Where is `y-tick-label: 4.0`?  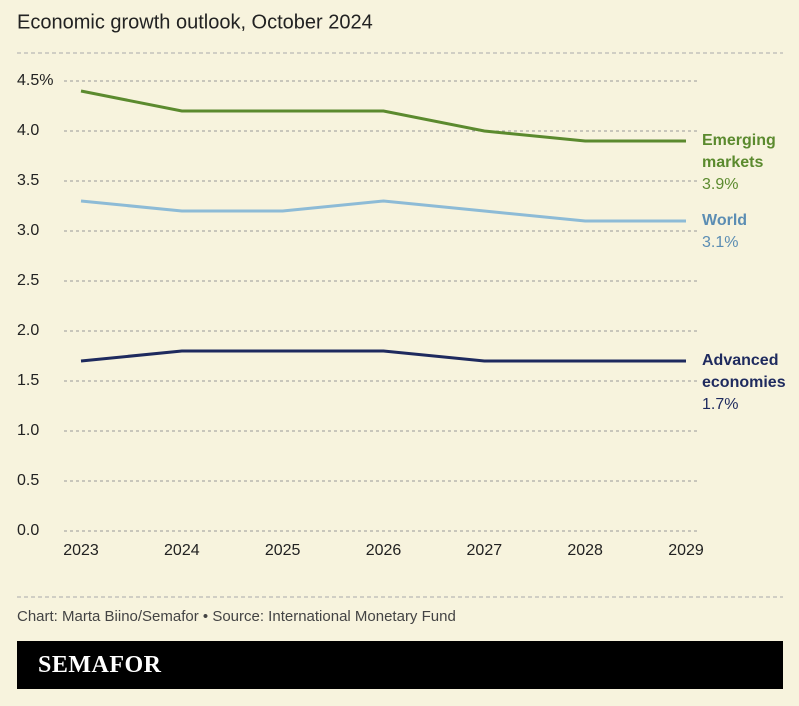 y-tick-label: 4.0 is located at coordinates (28, 130).